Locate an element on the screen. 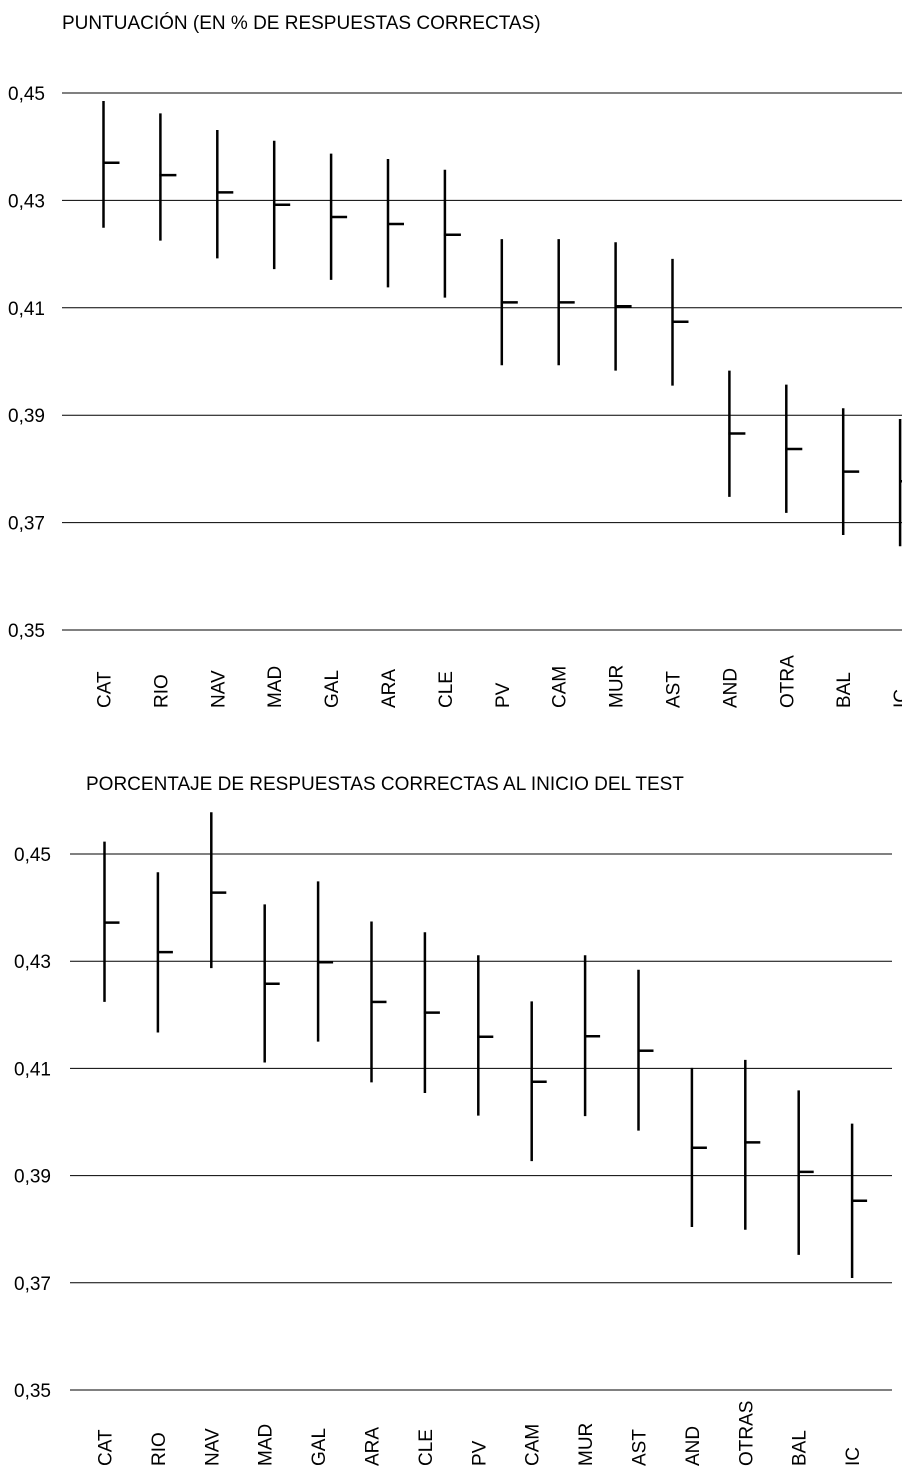 This screenshot has height=1470, width=902. chart1-y-tick-label: 0,45 is located at coordinates (26, 94).